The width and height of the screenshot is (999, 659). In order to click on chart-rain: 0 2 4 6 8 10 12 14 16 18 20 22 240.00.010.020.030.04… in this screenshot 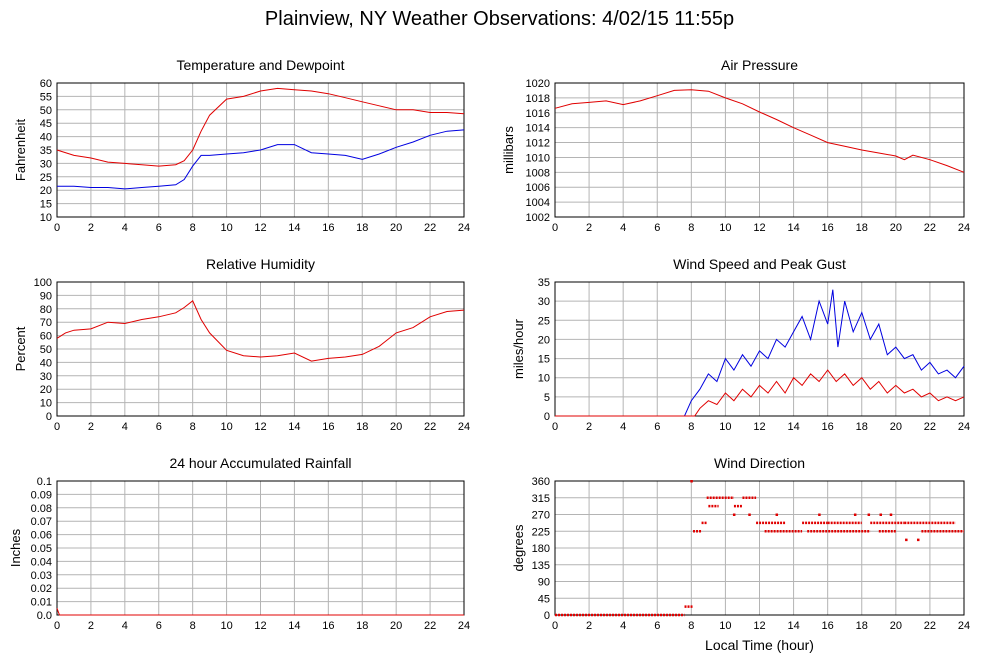, I will do `click(239, 543)`.